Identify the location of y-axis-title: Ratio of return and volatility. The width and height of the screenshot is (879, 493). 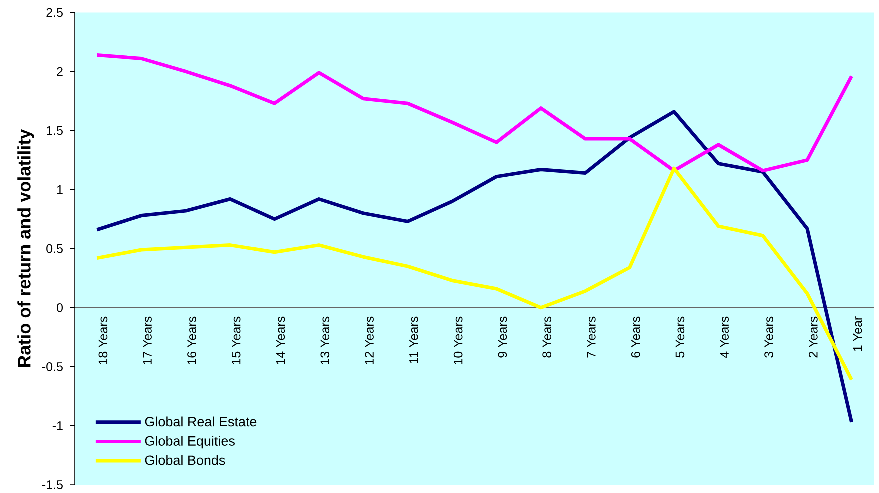
(26, 248).